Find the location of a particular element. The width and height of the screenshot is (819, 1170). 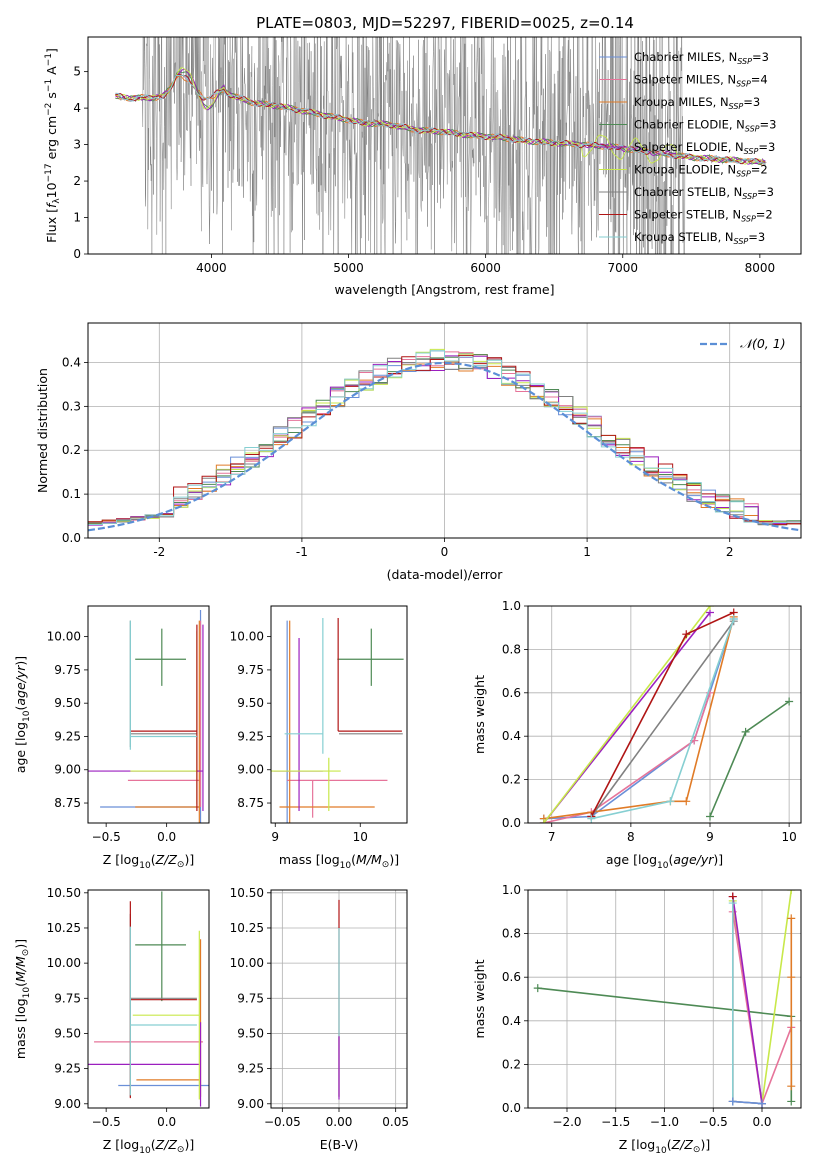

massweight_vs_age-plot-area is located at coordinates (666, 714).